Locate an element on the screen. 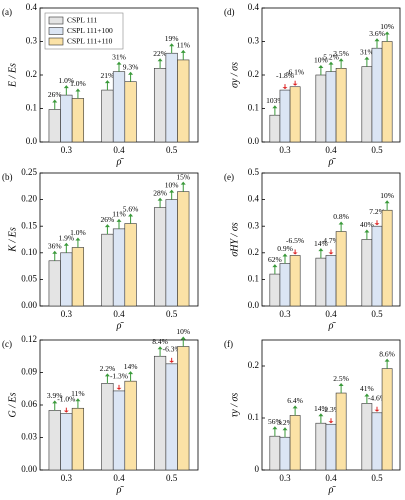 This screenshot has height=500, width=405. change-label: 19% is located at coordinates (172, 38).